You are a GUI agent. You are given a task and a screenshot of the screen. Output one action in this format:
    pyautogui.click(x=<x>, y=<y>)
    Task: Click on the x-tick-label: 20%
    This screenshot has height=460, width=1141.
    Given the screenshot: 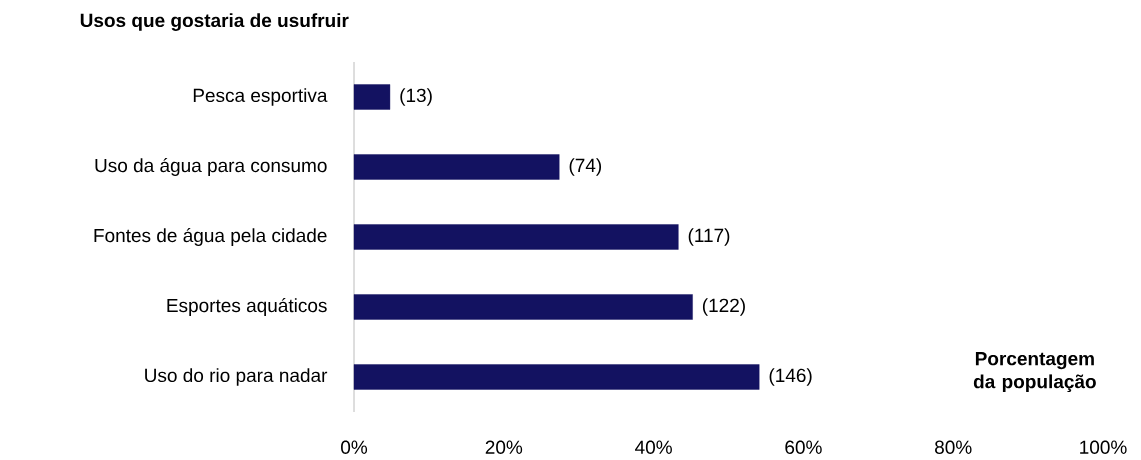 What is the action you would take?
    pyautogui.click(x=504, y=447)
    